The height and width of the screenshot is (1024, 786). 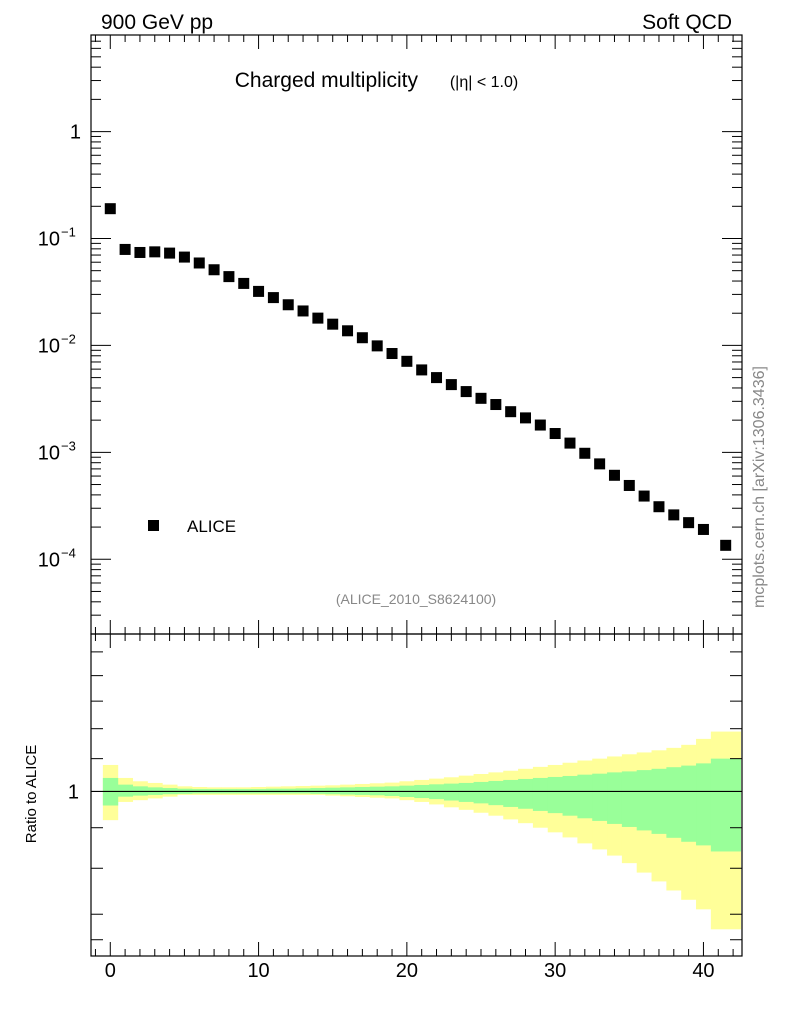 What do you see at coordinates (157, 22) in the screenshot?
I see `header-left-label: 900 GeV pp` at bounding box center [157, 22].